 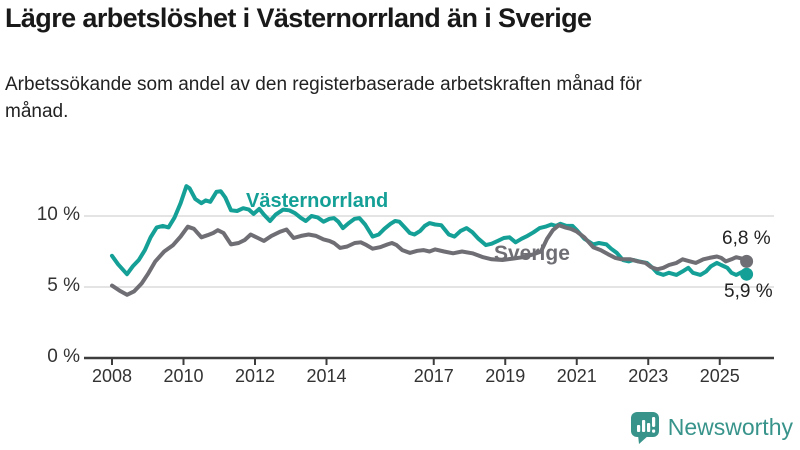 What do you see at coordinates (433, 376) in the screenshot?
I see `x-tick-label: 2017` at bounding box center [433, 376].